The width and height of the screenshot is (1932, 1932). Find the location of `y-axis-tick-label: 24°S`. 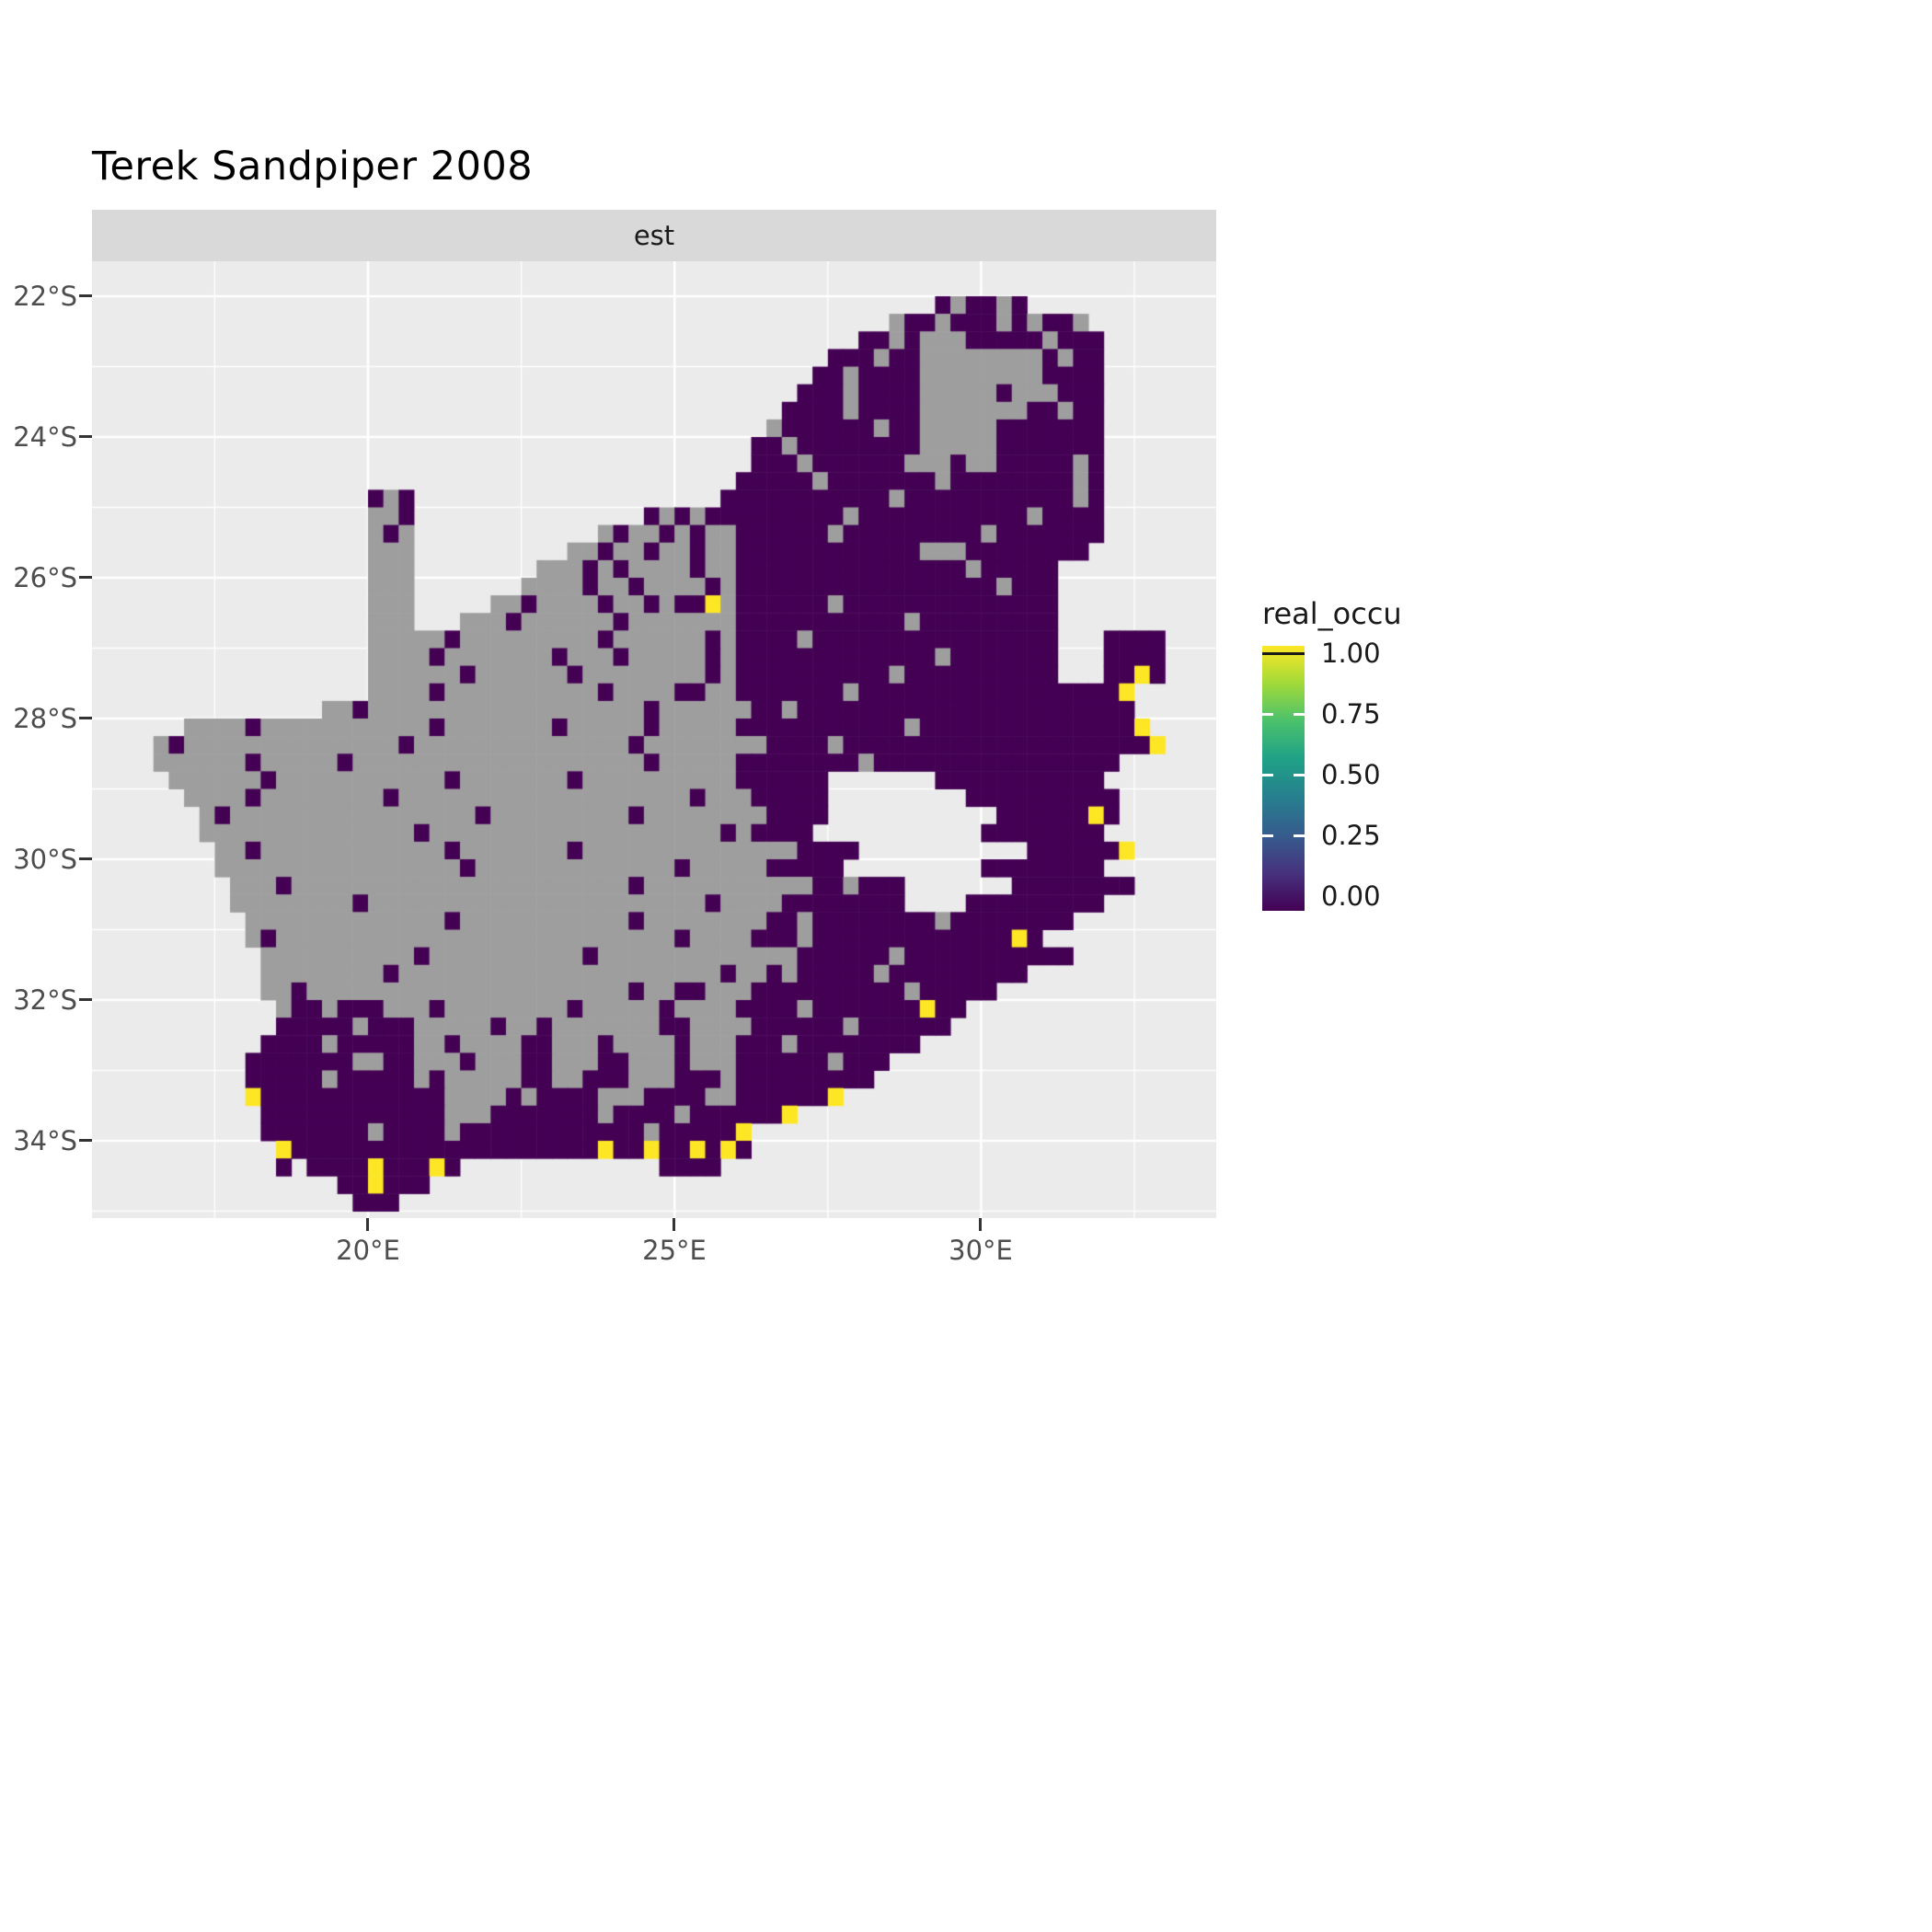

y-axis-tick-label: 24°S is located at coordinates (45, 437).